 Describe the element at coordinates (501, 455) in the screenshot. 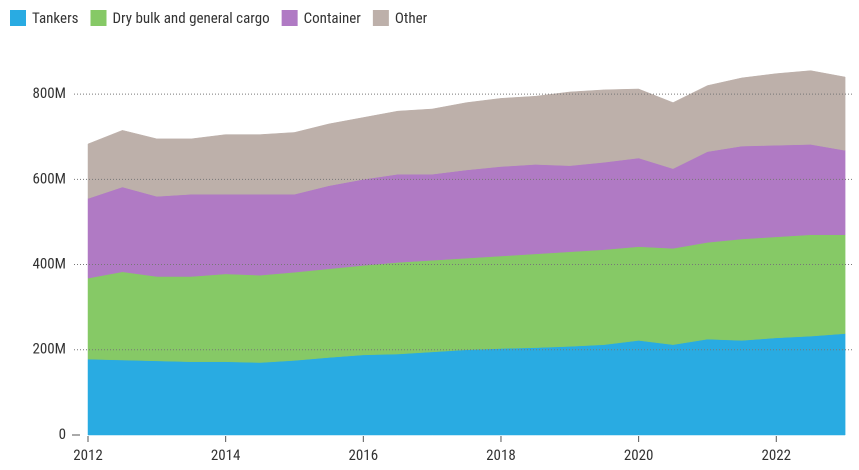

I see `x-tick-label: 2018` at that location.